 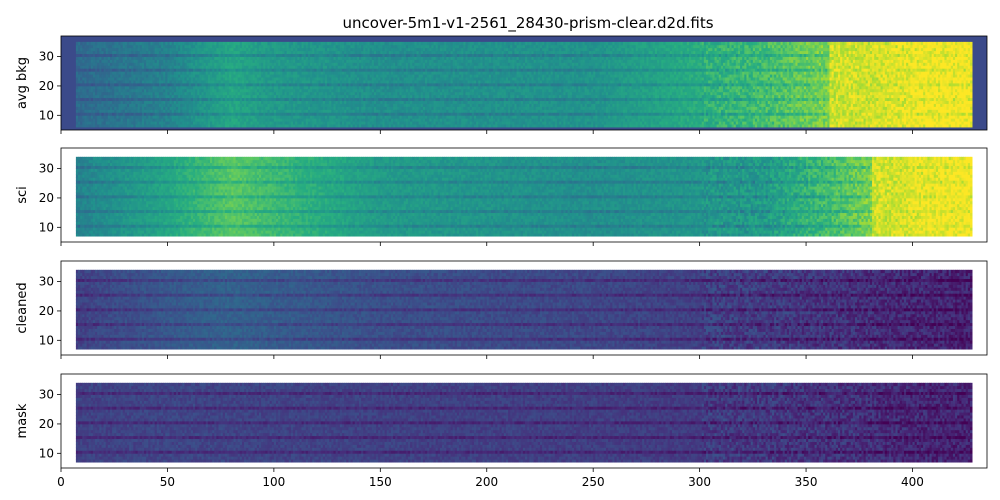 What do you see at coordinates (167, 482) in the screenshot?
I see `xtick-label: 50` at bounding box center [167, 482].